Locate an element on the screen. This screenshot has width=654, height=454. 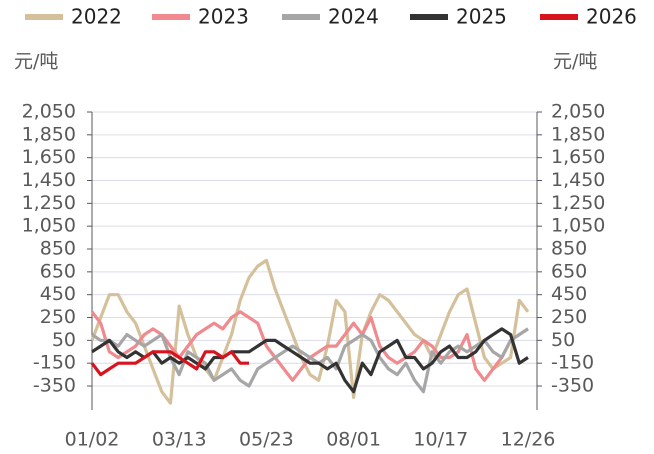
y2-tick-label: 1,850 is located at coordinates (578, 134).